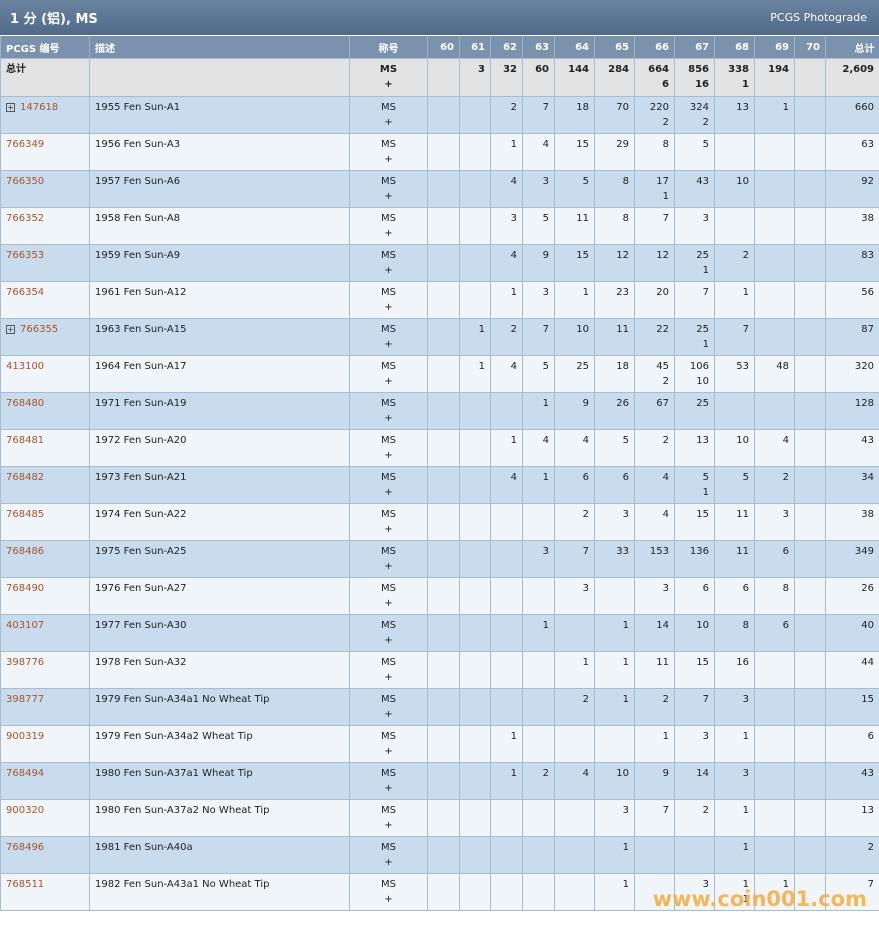 Image resolution: width=879 pixels, height=927 pixels. Describe the element at coordinates (702, 773) in the screenshot. I see `count: 14` at that location.